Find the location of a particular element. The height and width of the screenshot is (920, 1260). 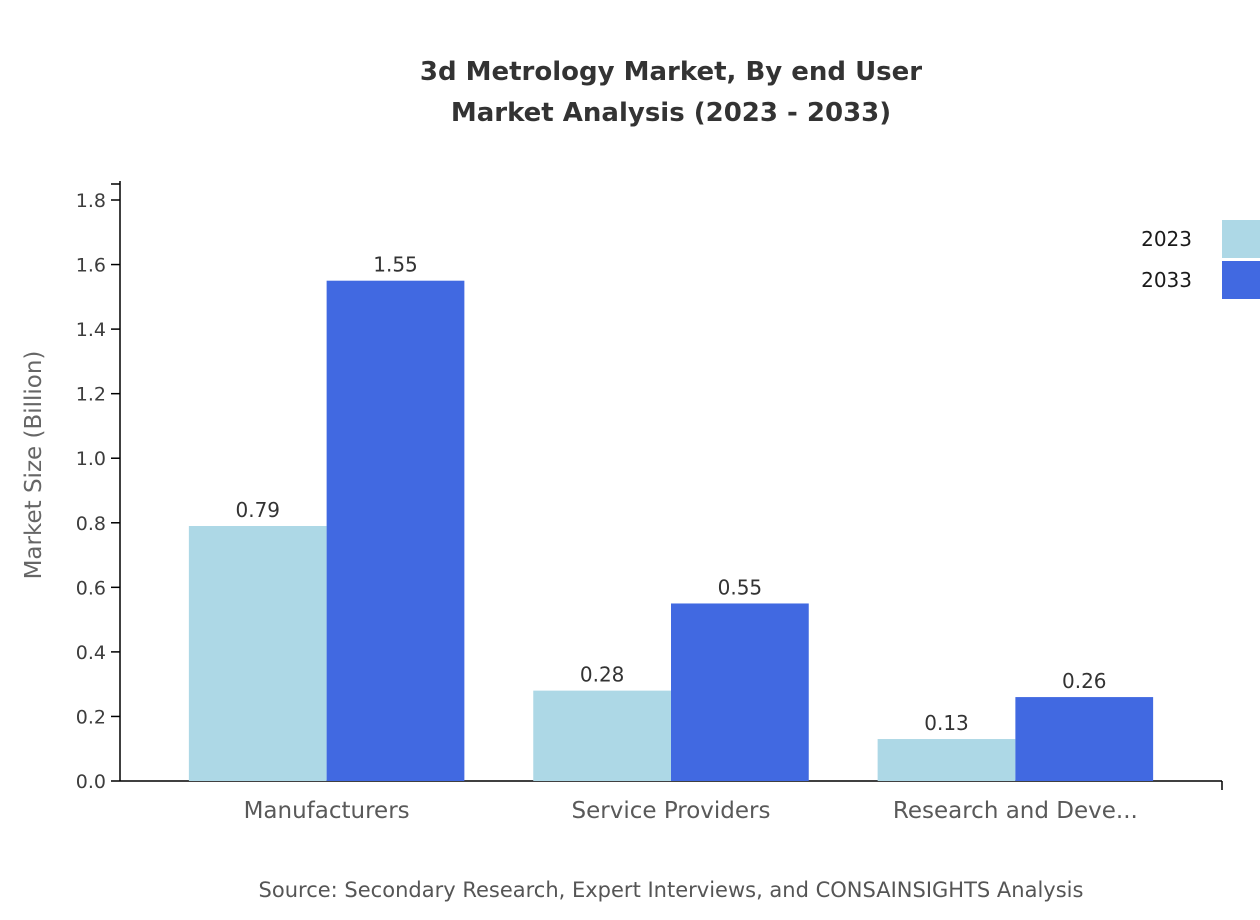

legend-swatch-2023 is located at coordinates (1241, 238).